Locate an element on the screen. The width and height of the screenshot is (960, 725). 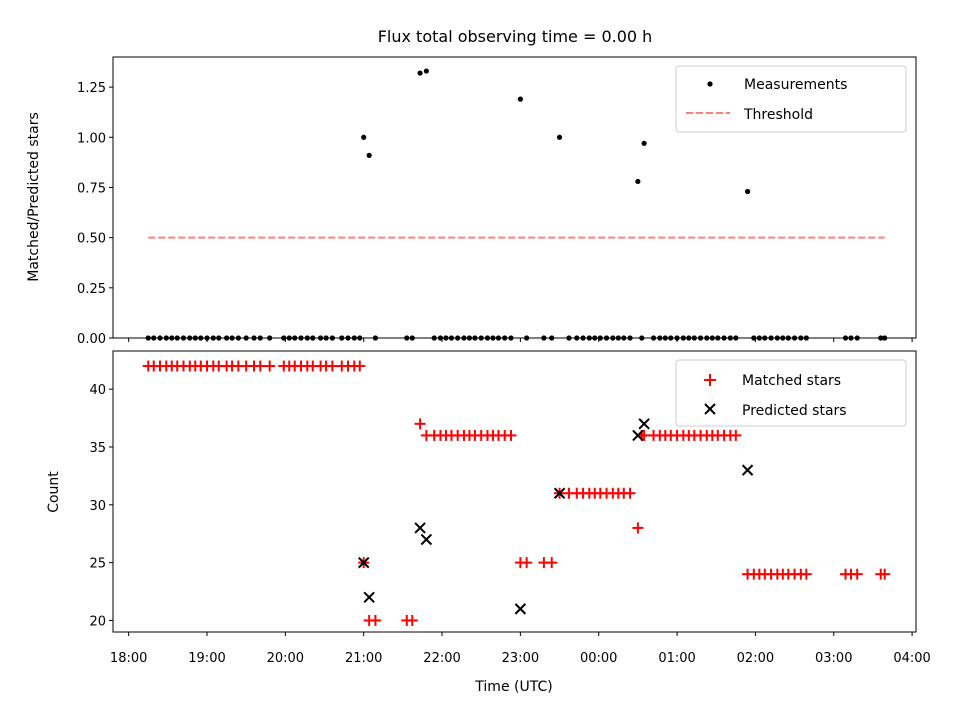
x-tick-label: 02:00 is located at coordinates (755, 658).